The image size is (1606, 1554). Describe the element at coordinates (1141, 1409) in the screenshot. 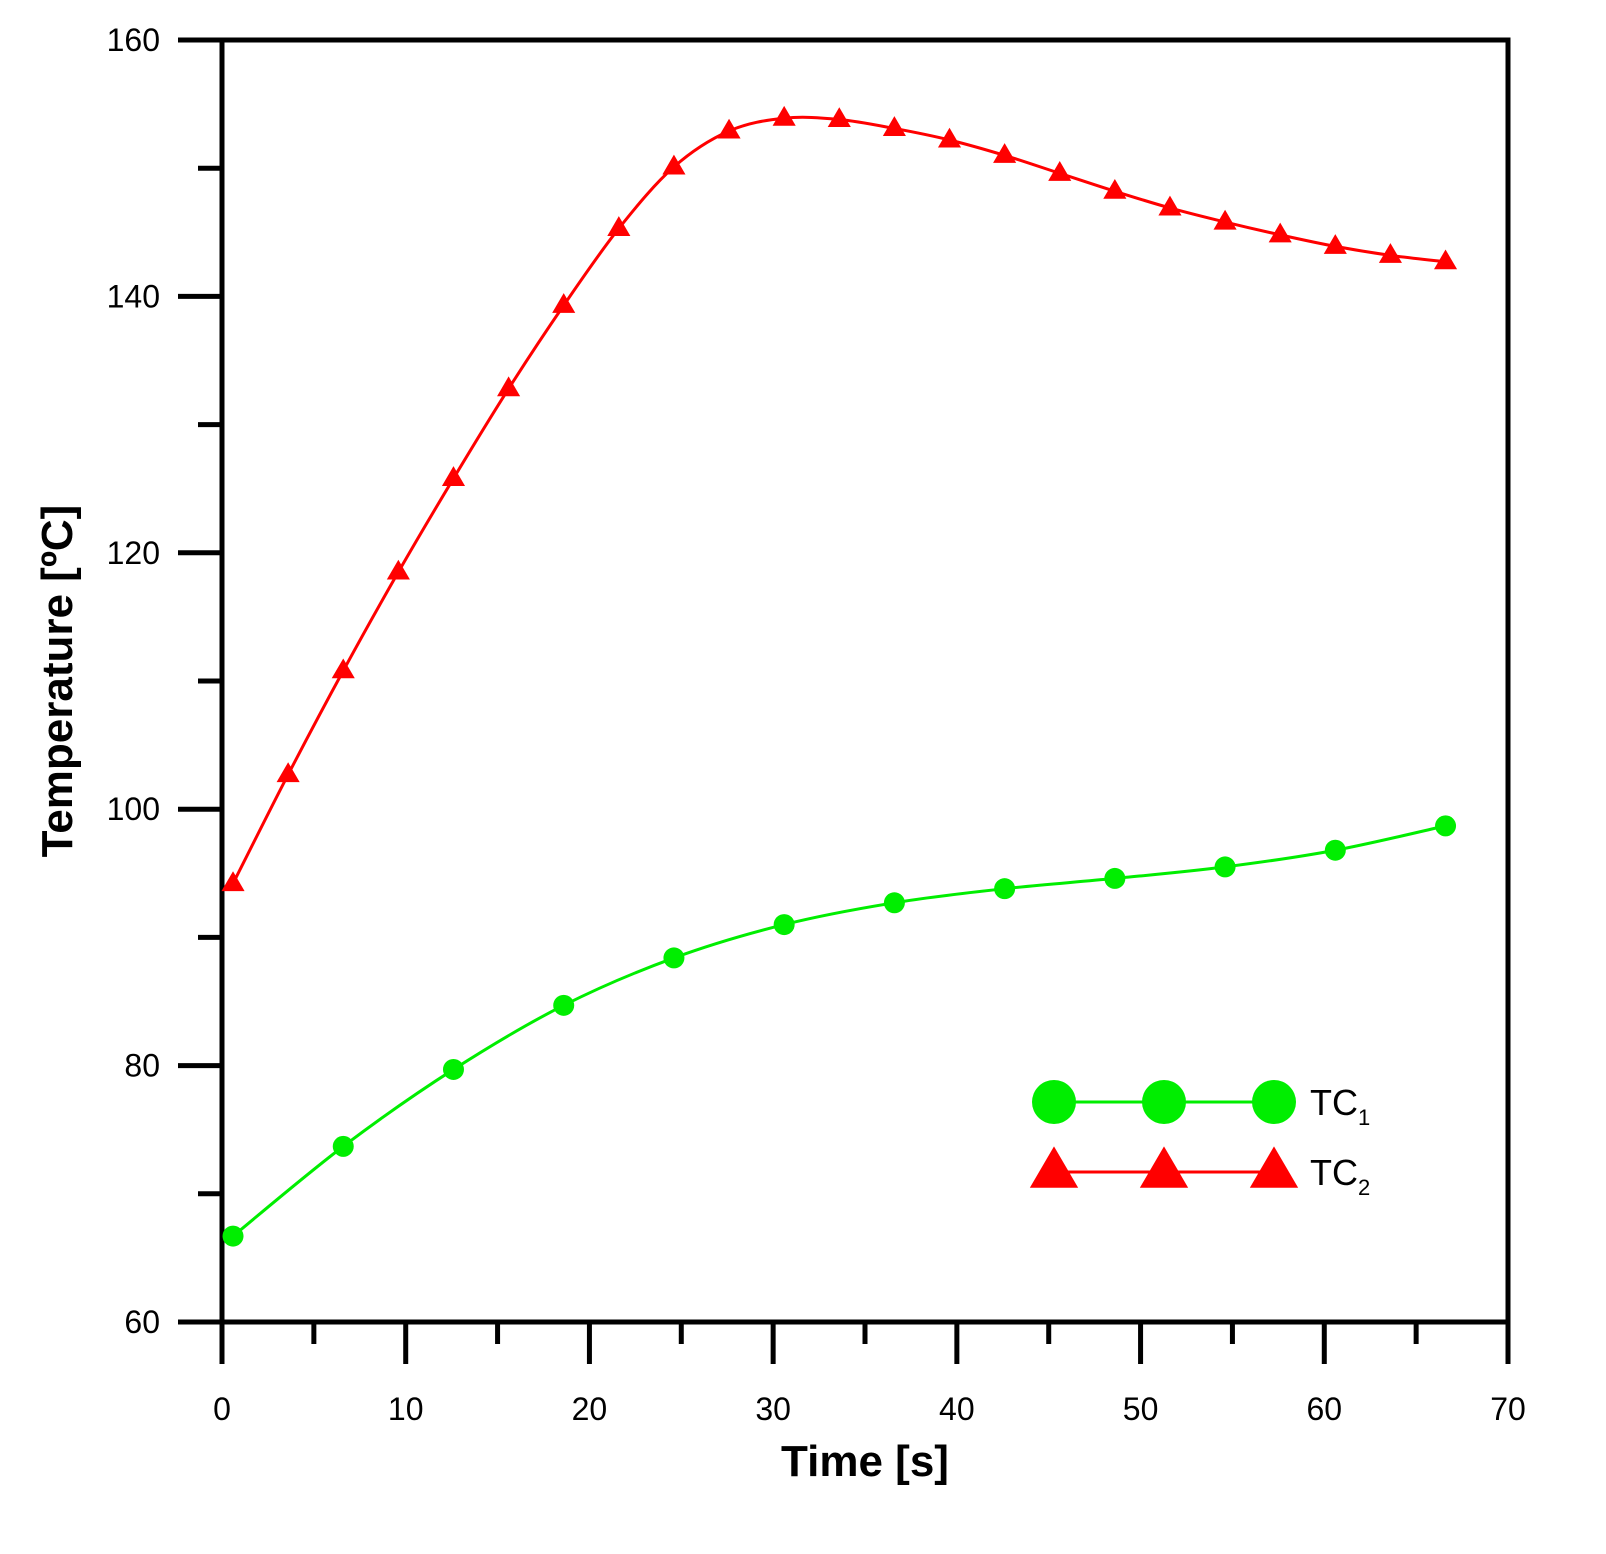

I see `x-tick-label: 50` at that location.